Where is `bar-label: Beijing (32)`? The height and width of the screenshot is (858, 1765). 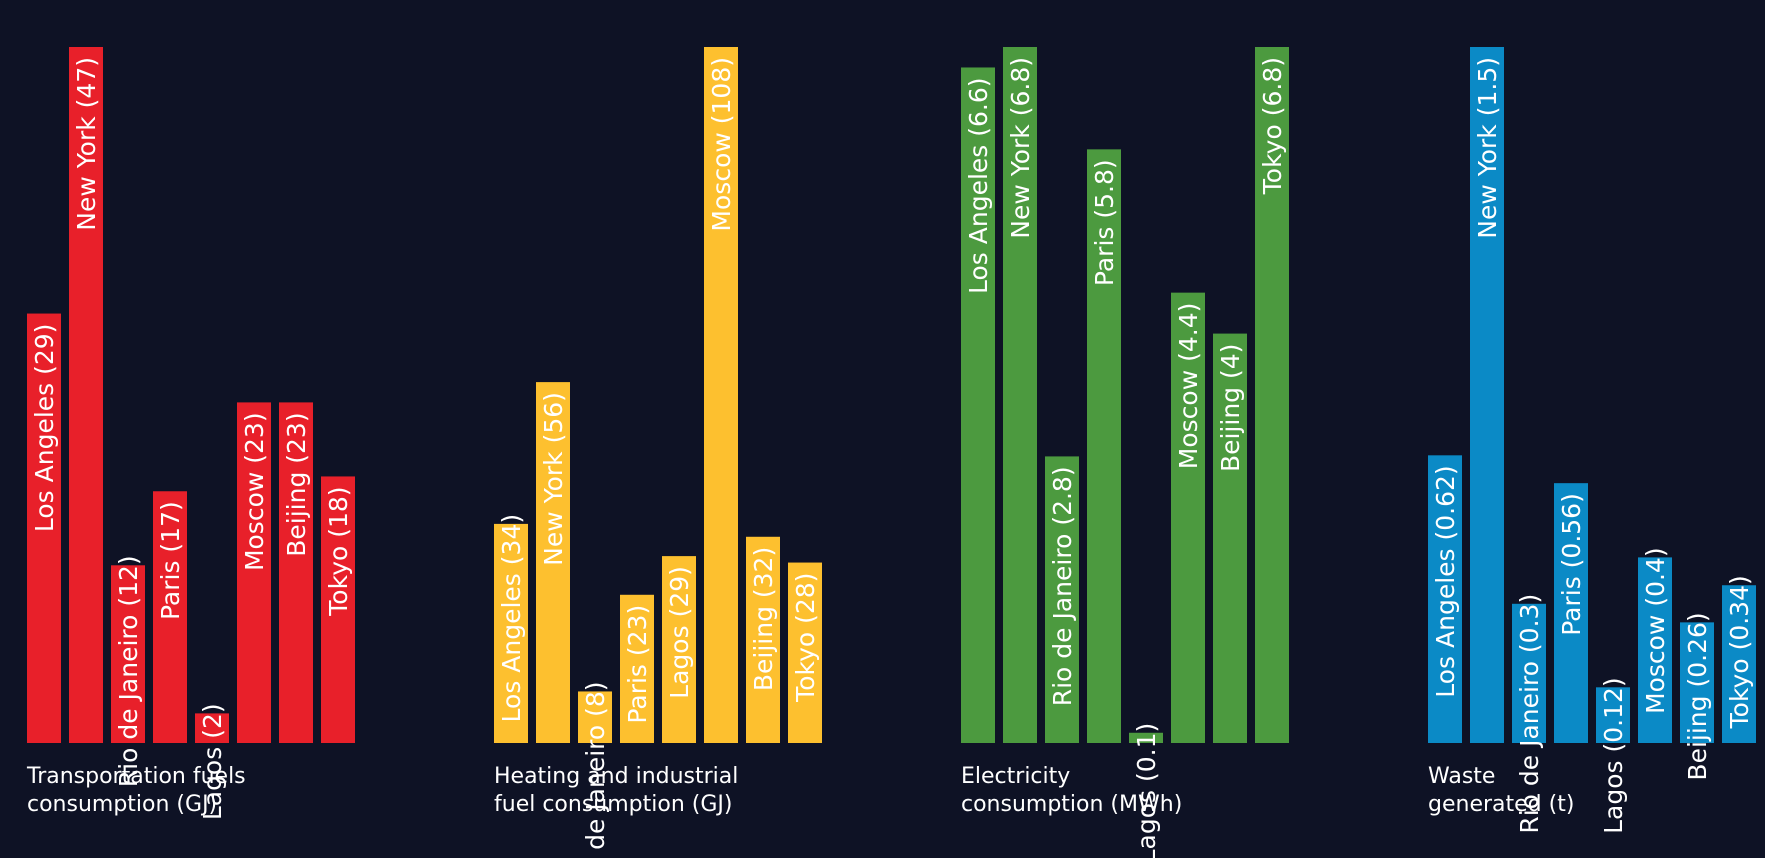 bar-label: Beijing (32) is located at coordinates (763, 619).